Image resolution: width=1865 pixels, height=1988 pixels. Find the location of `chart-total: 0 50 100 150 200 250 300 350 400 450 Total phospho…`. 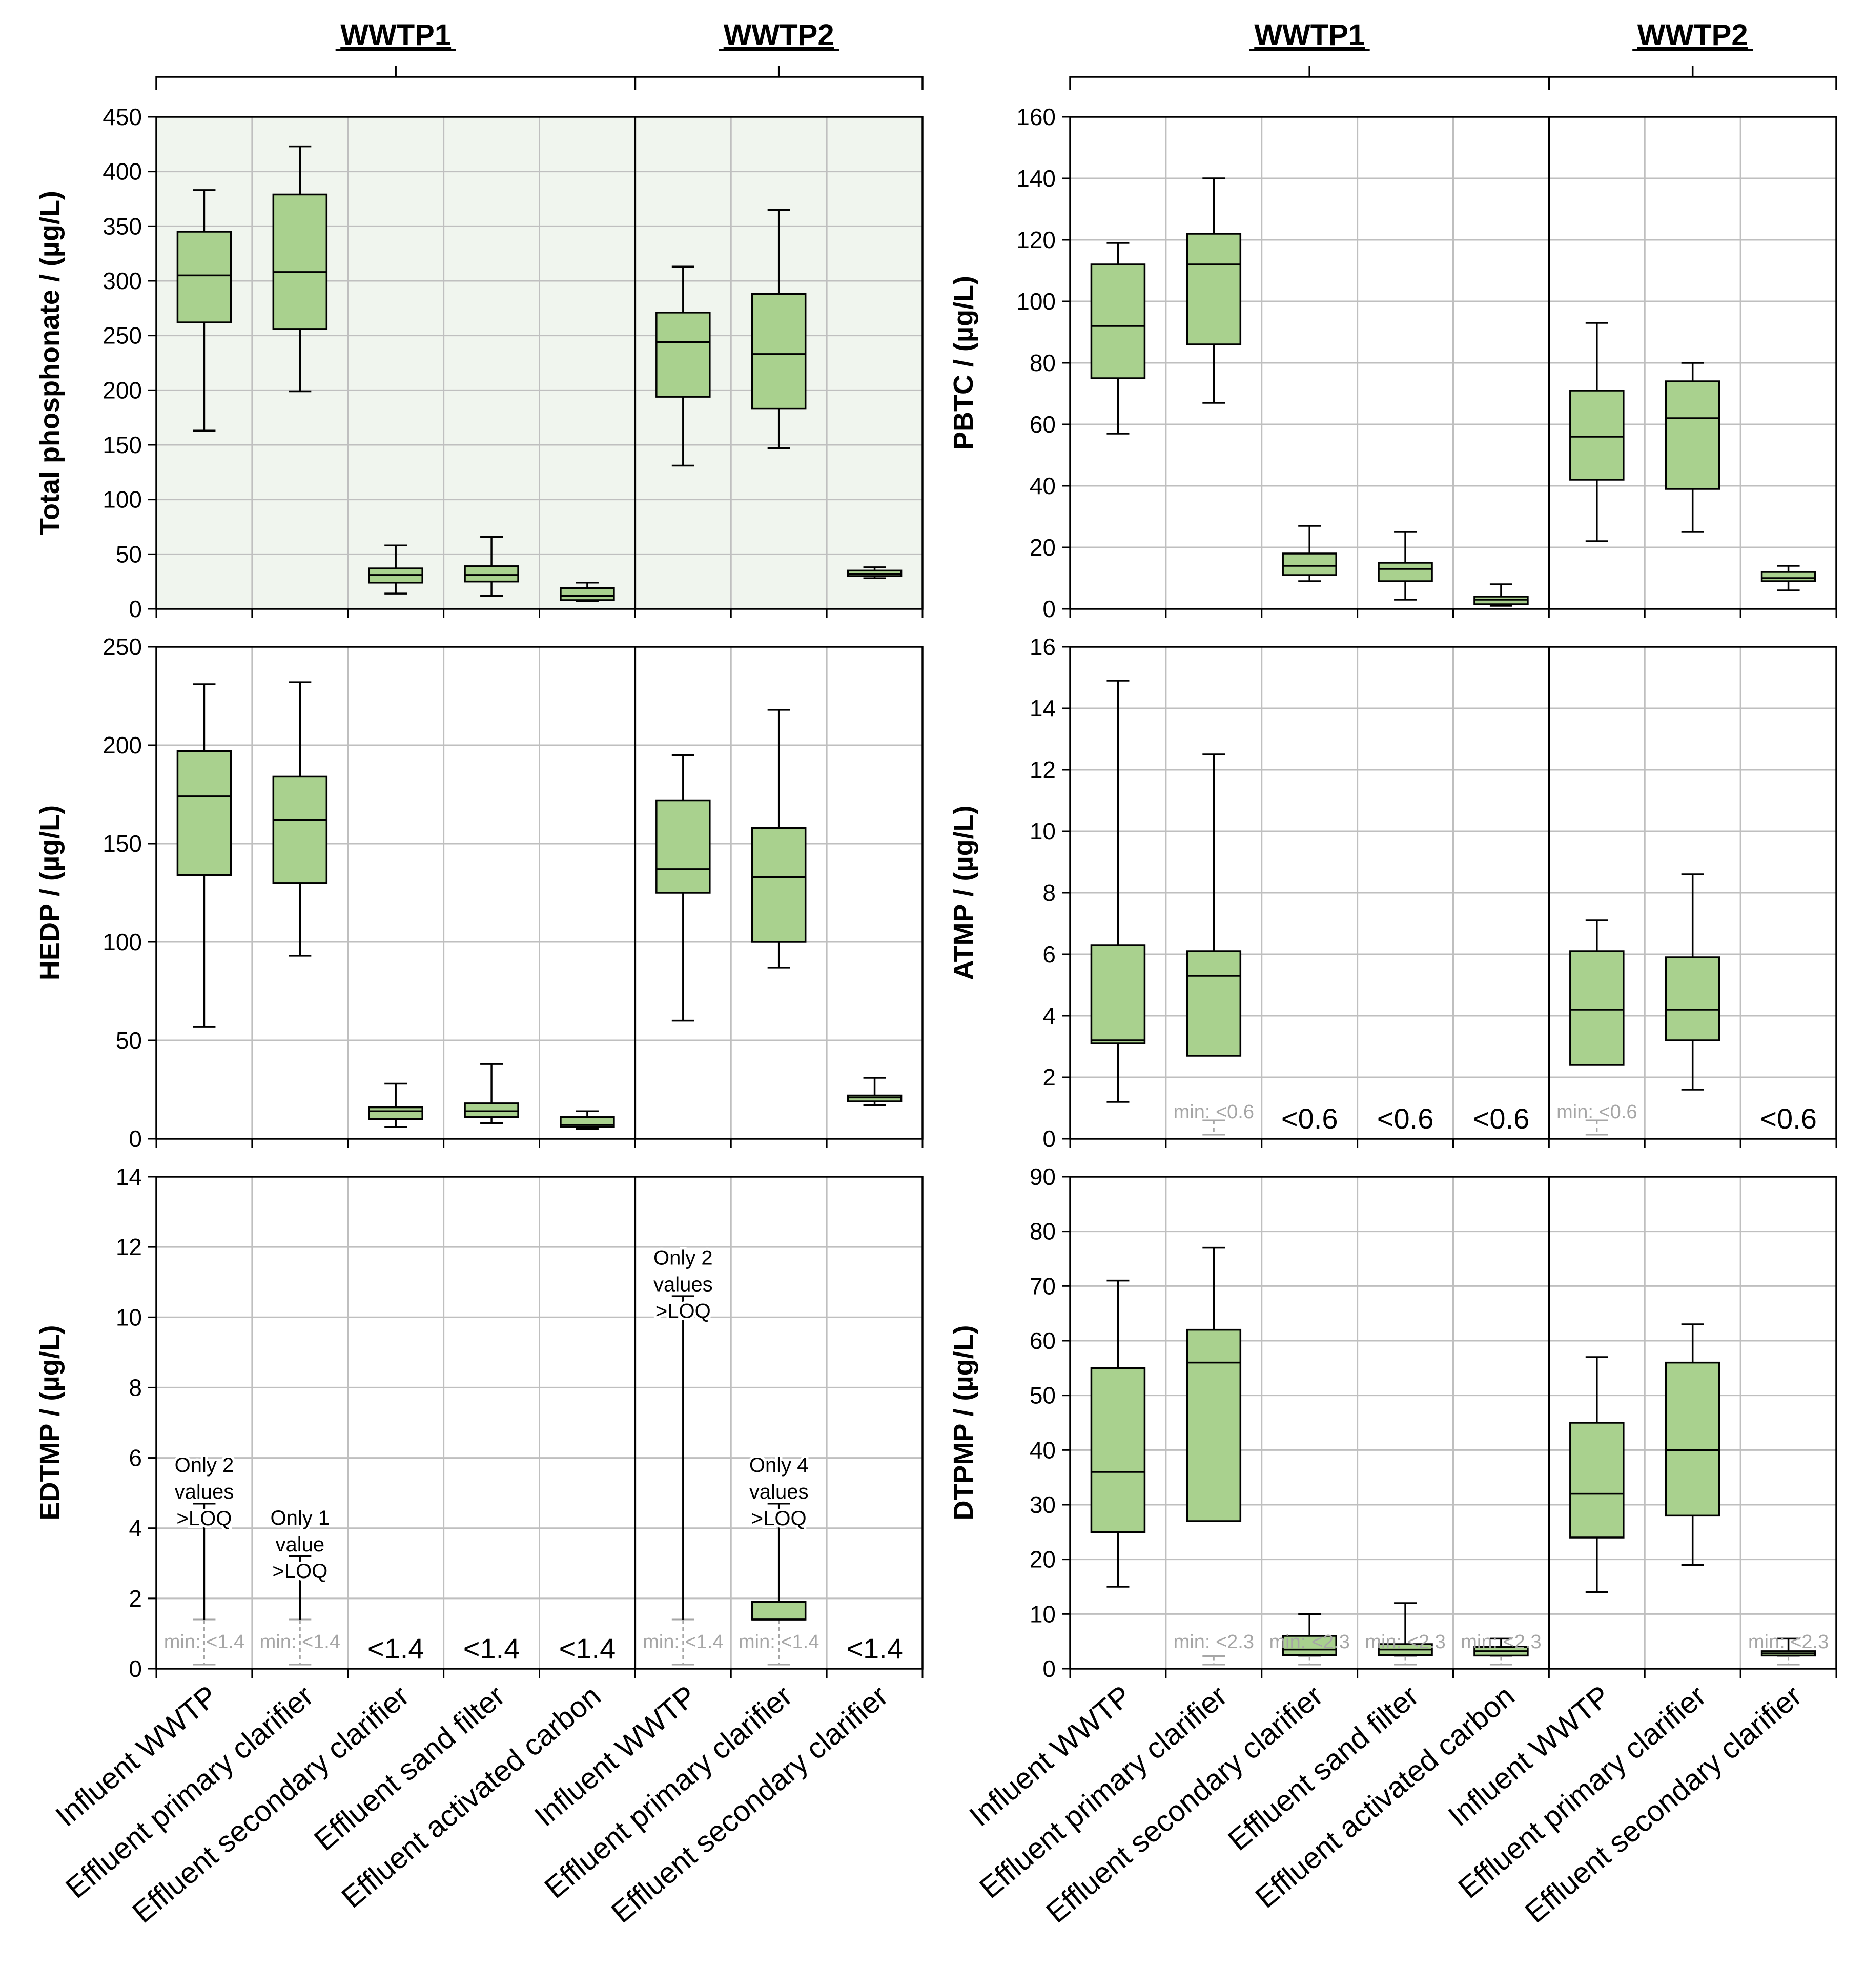

chart-total: 0 50 100 150 200 250 300 350 400 450 Total phospho… is located at coordinates (479, 363).